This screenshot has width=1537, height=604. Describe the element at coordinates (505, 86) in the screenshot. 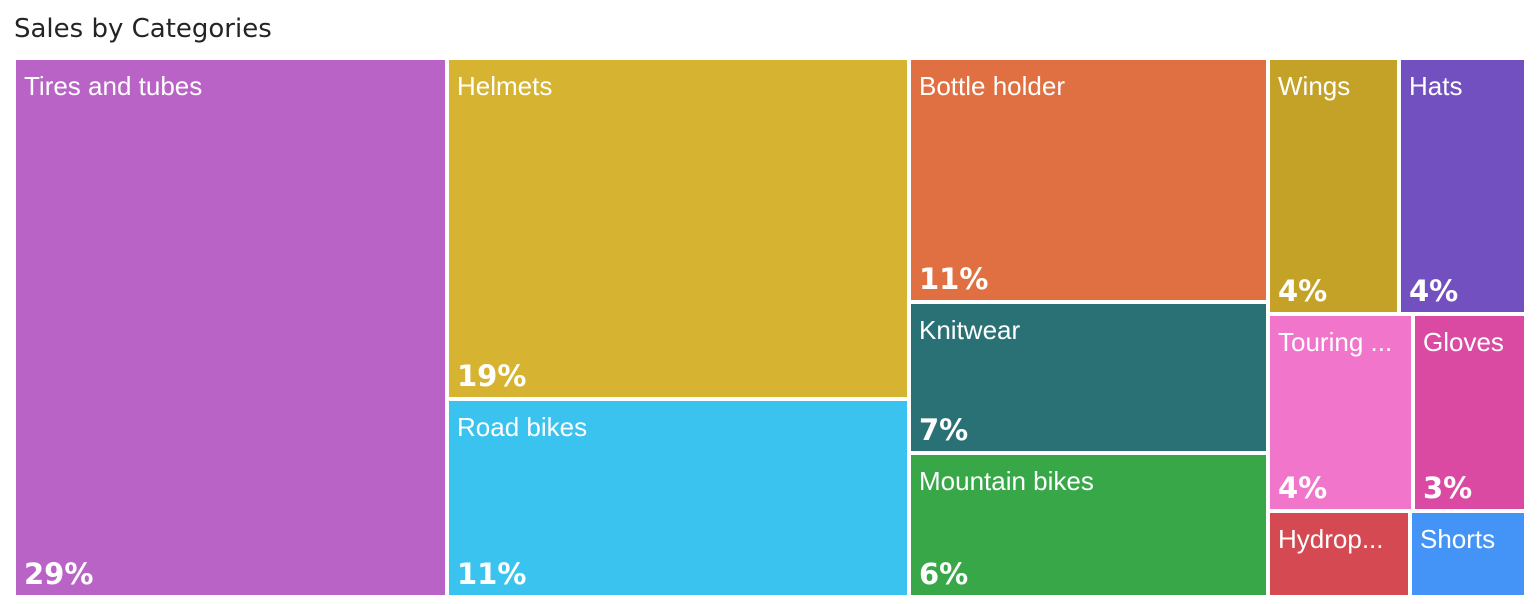

I see `tile-label: Helmets` at that location.